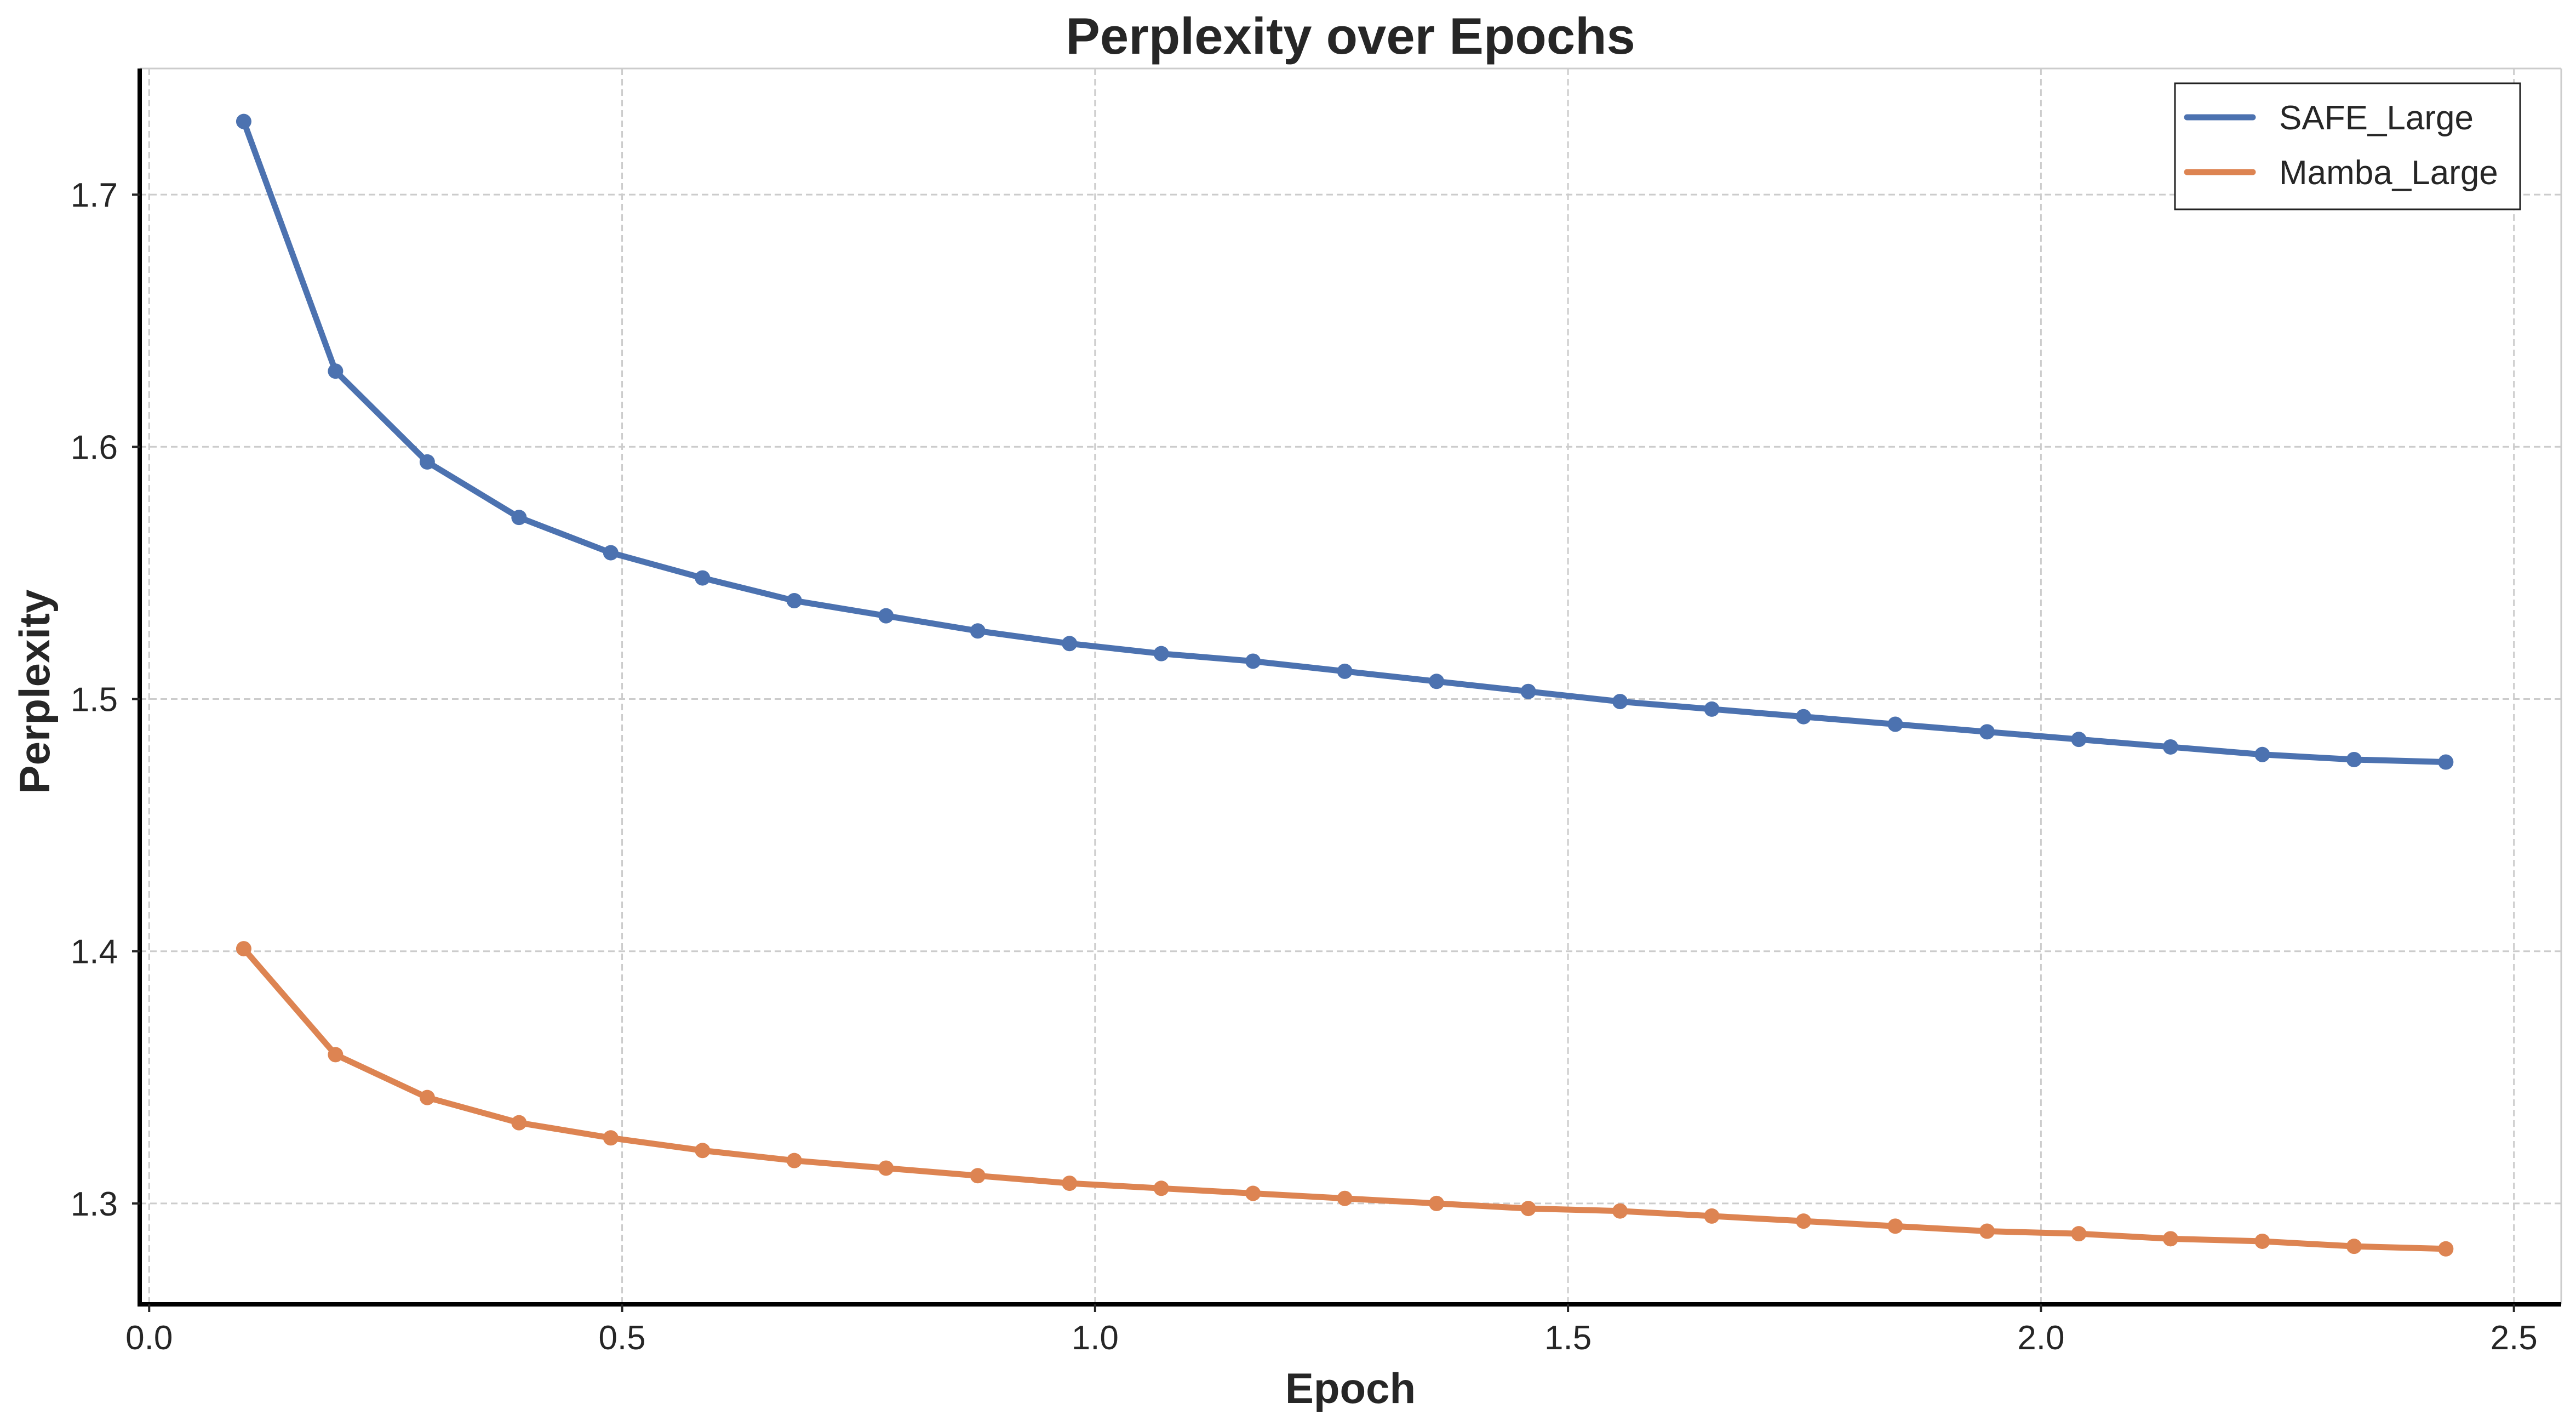  Describe the element at coordinates (1350, 36) in the screenshot. I see `chart-title: Perplexity over Epochs` at that location.